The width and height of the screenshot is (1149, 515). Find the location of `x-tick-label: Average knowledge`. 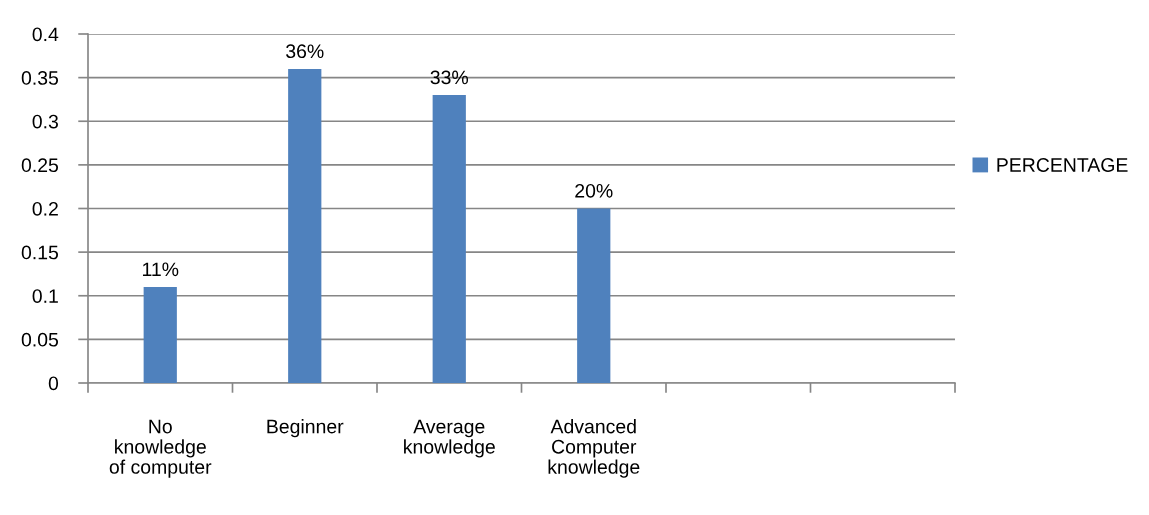

x-tick-label: Average knowledge is located at coordinates (449, 438).